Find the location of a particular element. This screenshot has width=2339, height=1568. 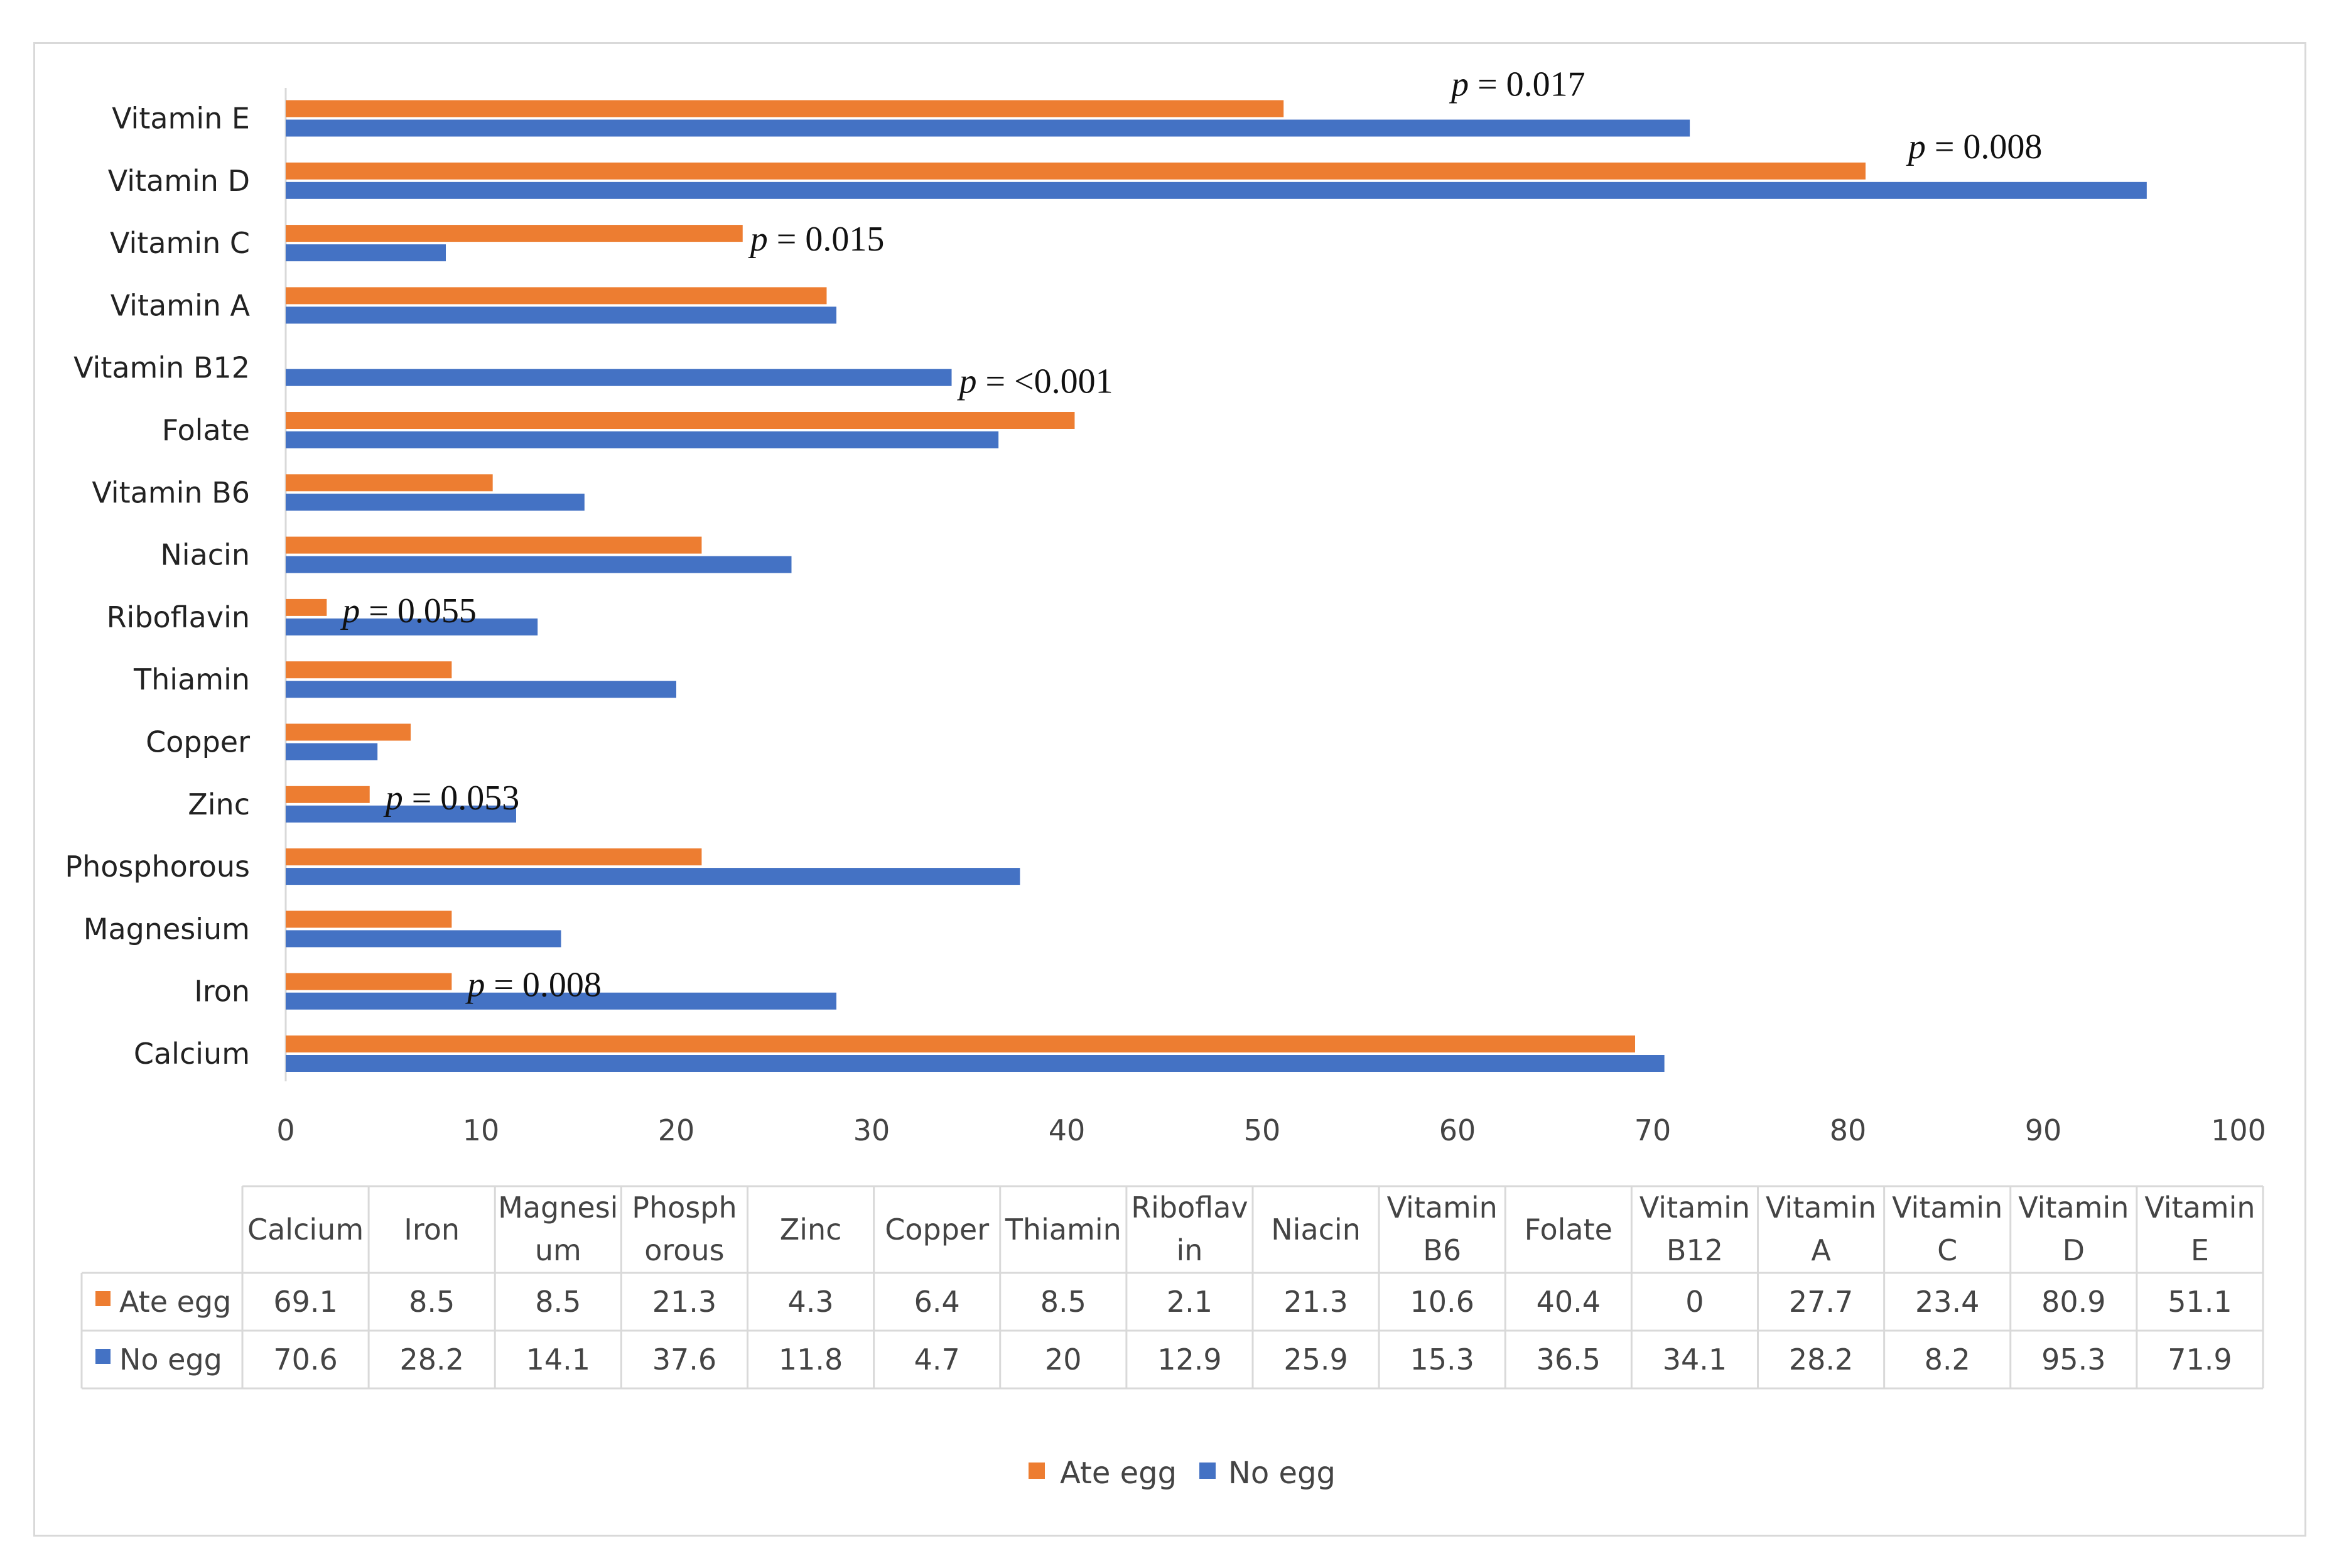

table-header-vitamina-line1: Vitamin is located at coordinates (1821, 1208).